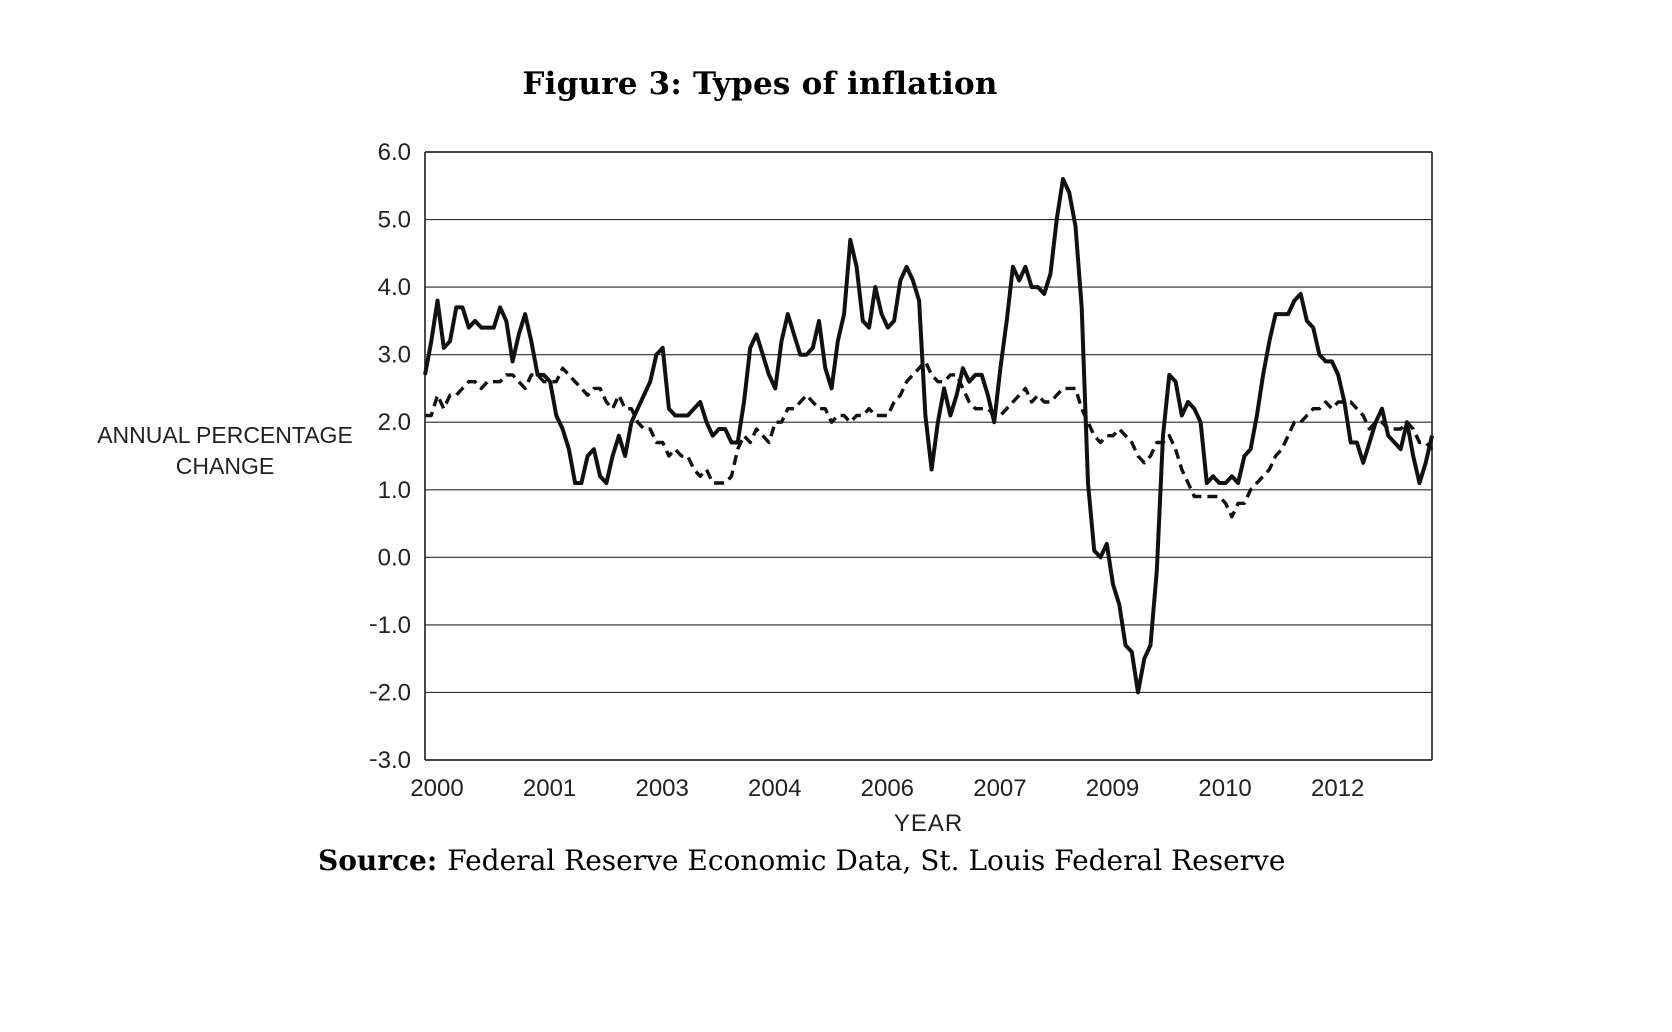 The height and width of the screenshot is (1032, 1672). I want to click on x-tick-label: 2004, so click(774, 788).